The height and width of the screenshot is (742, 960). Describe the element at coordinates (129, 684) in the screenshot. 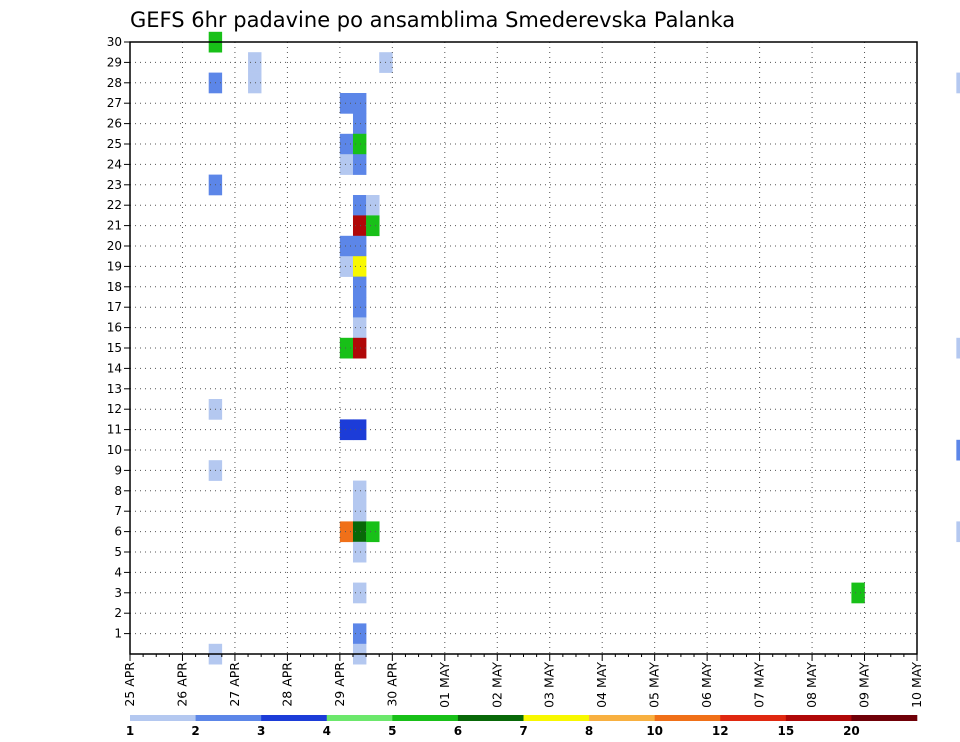

I see `x-tick-label: 25 APR` at that location.